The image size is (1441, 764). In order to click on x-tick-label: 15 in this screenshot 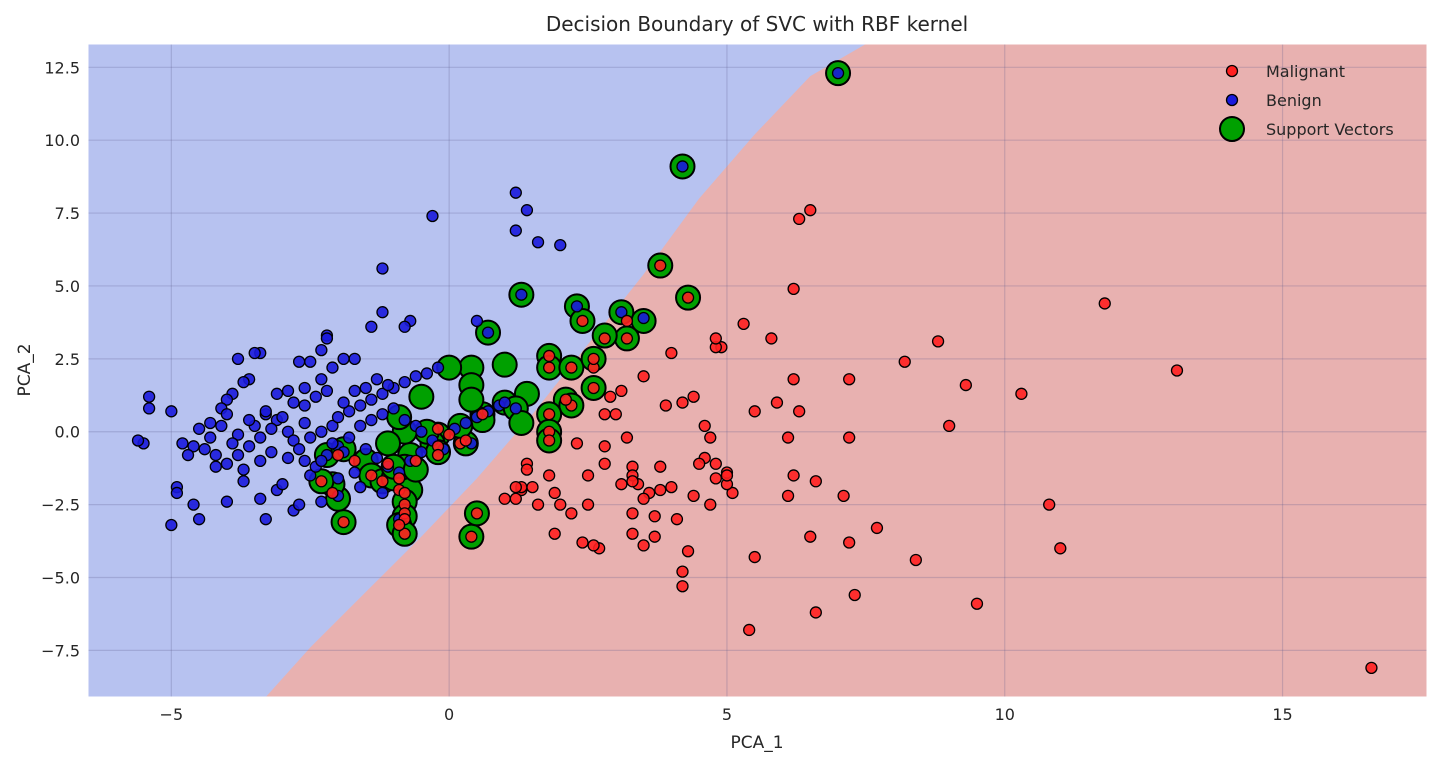, I will do `click(1282, 714)`.